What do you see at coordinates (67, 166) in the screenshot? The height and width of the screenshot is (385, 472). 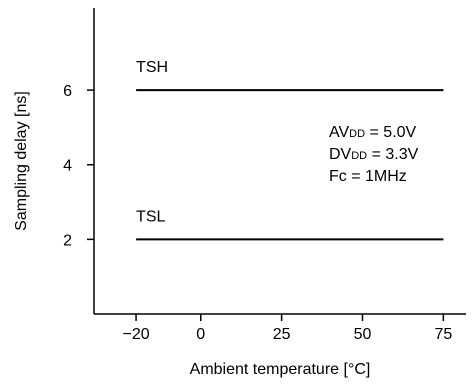 I see `y-tick-label: 4` at bounding box center [67, 166].